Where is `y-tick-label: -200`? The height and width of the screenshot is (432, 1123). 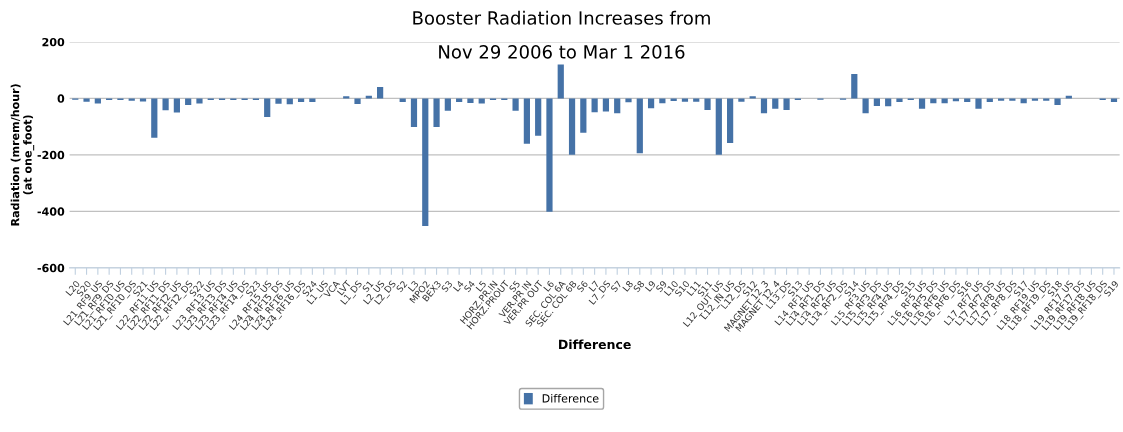 y-tick-label: -200 is located at coordinates (51, 155).